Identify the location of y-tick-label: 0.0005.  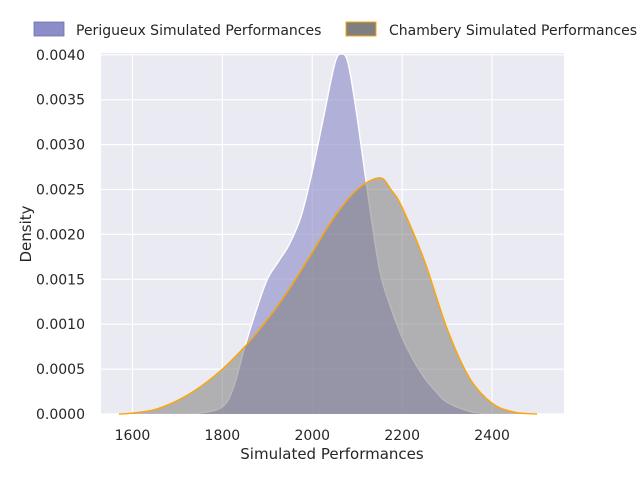
(60, 370).